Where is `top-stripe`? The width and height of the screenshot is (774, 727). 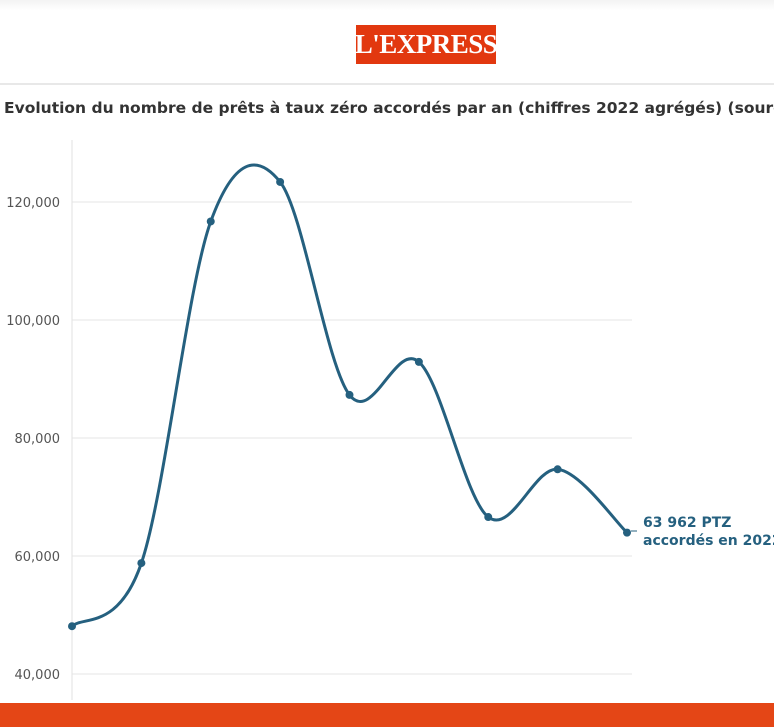
top-stripe is located at coordinates (387, 5).